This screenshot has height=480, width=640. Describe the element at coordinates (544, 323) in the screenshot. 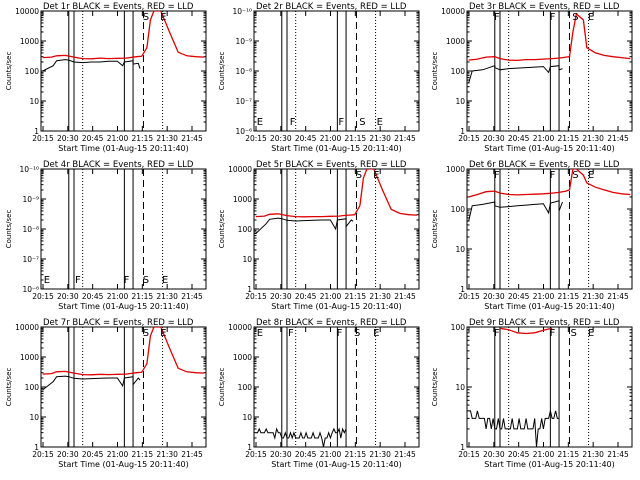

I see `panel-title: Det 9r BLACK = Events, RED = LLD` at that location.